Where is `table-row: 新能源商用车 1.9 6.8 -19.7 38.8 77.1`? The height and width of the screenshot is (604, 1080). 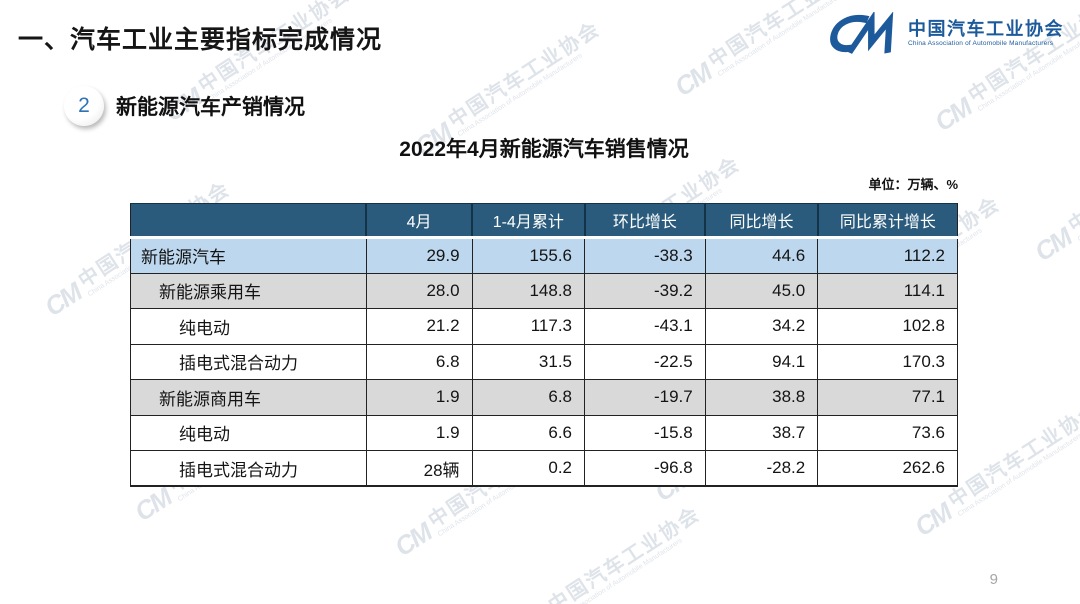 table-row: 新能源商用车 1.9 6.8 -19.7 38.8 77.1 is located at coordinates (544, 397).